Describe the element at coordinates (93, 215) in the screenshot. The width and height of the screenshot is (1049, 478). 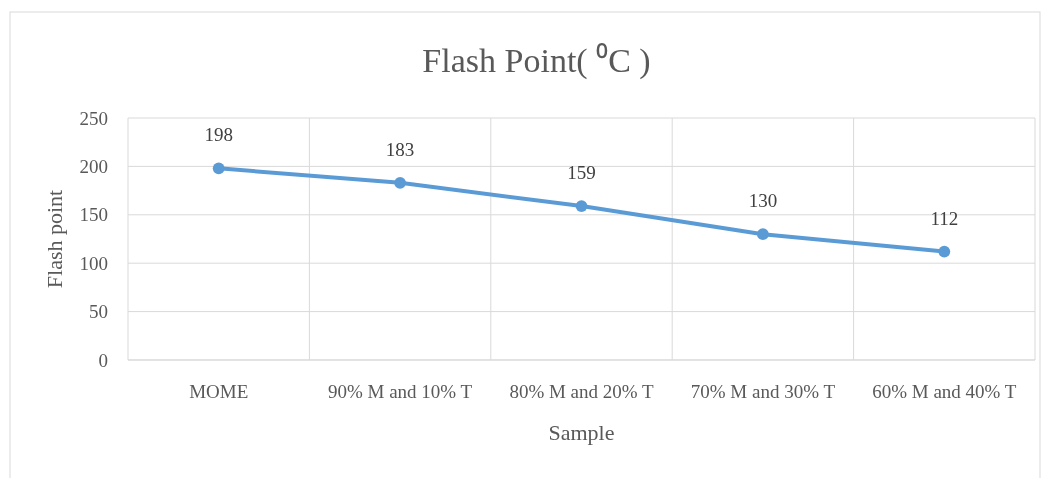
I see `y-tick-label: 150` at that location.